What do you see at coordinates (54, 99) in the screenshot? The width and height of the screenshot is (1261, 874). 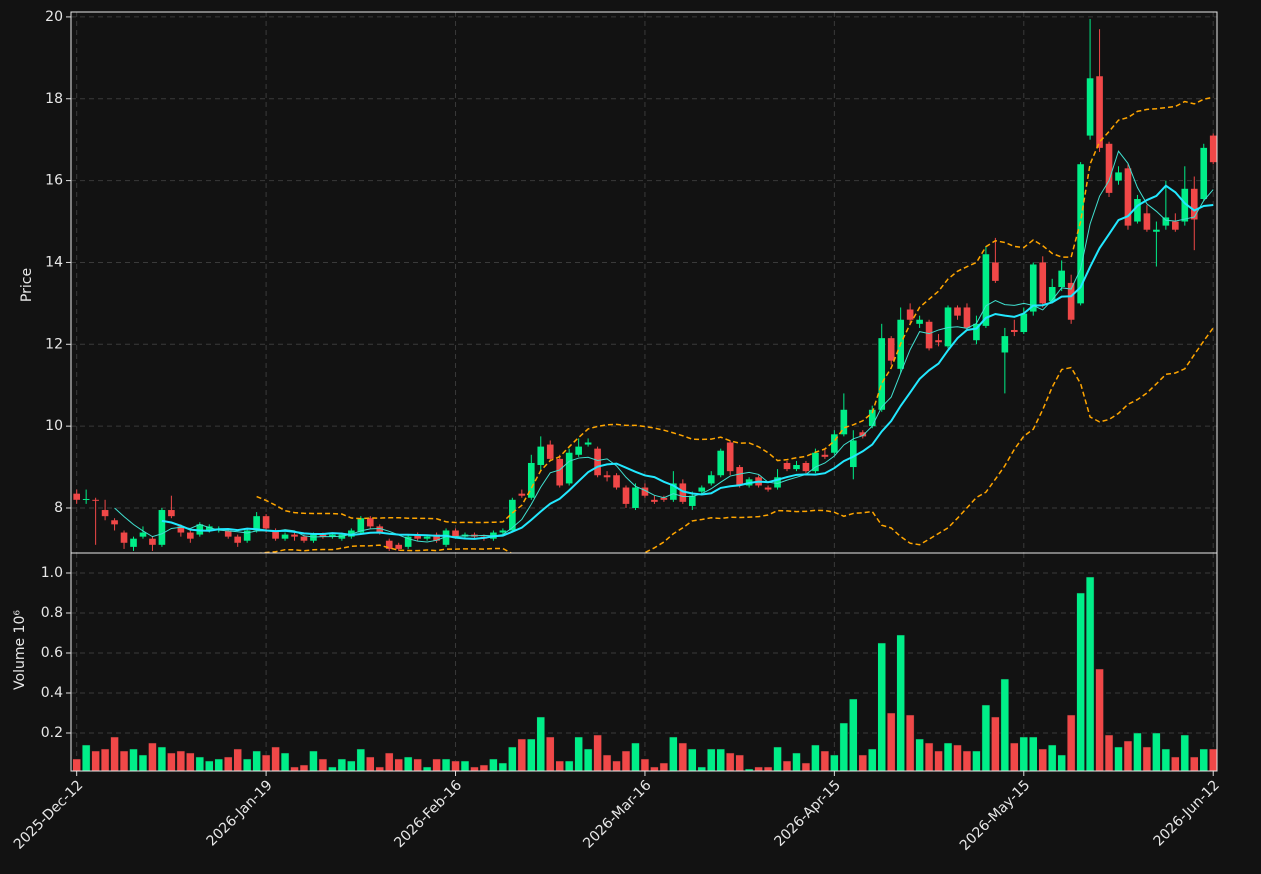 I see `y-tick-label: 18` at bounding box center [54, 99].